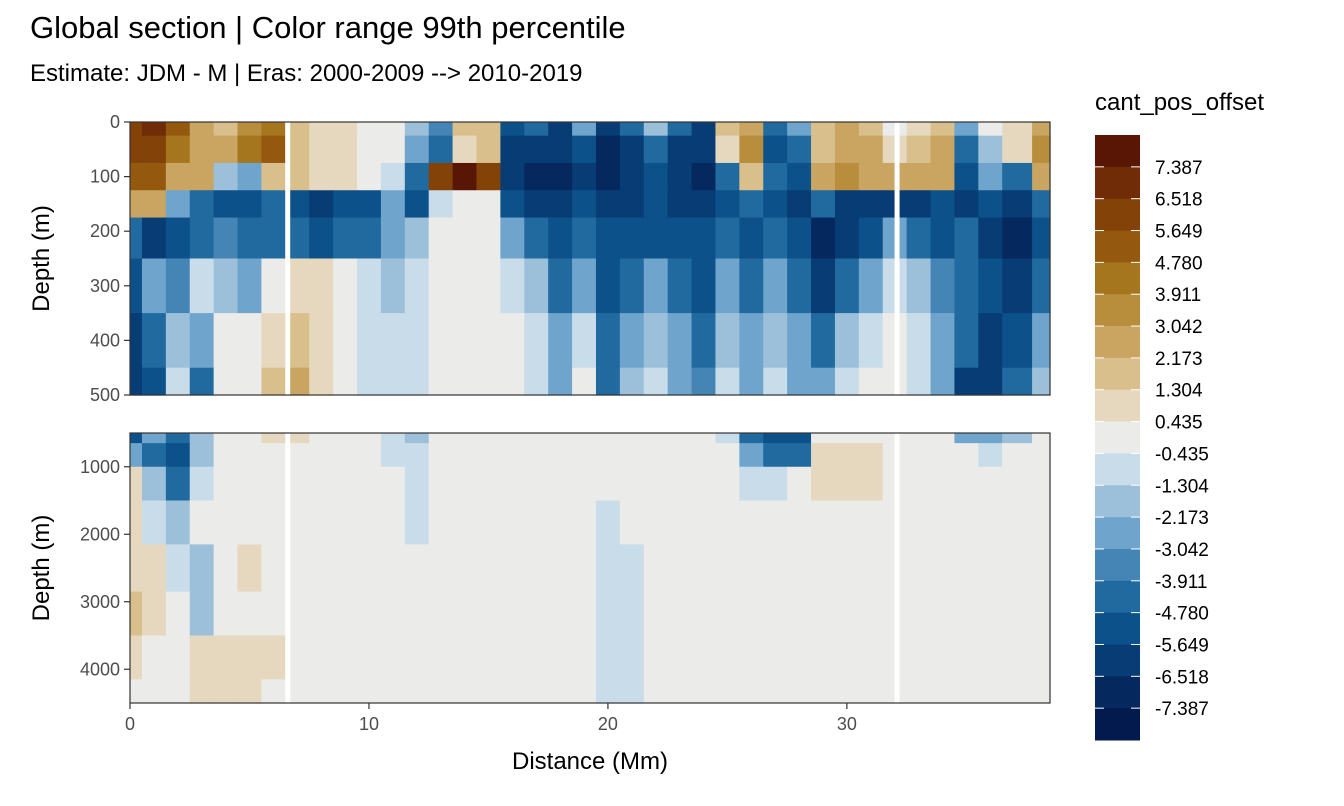 Image resolution: width=1344 pixels, height=806 pixels. Describe the element at coordinates (105, 231) in the screenshot. I see `y-tick-label: 200` at that location.